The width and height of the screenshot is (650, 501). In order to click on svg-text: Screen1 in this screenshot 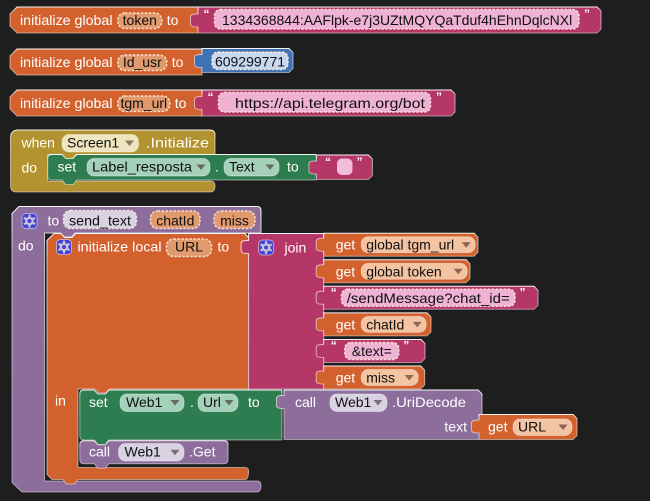, I will do `click(93, 143)`.